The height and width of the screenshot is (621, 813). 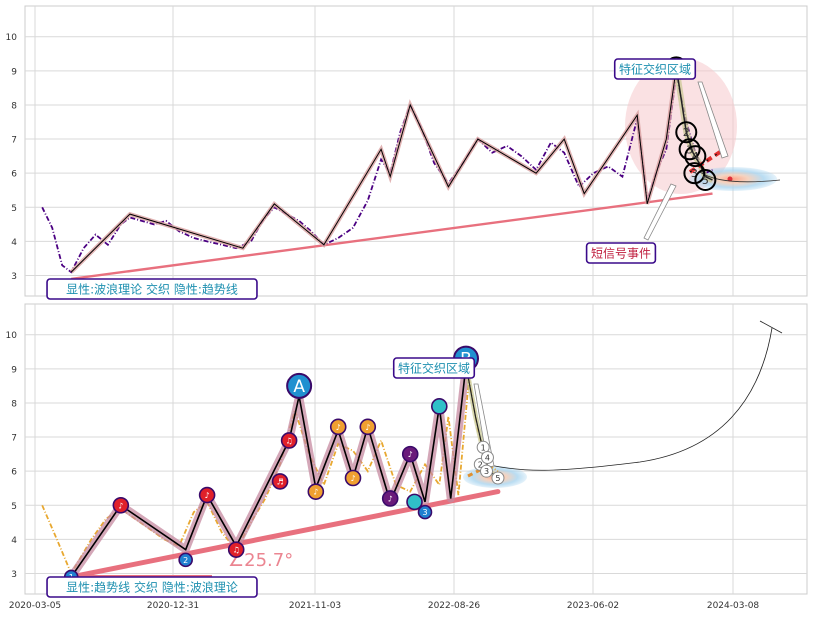 I want to click on panel-caption-bottom-box, so click(x=152, y=587).